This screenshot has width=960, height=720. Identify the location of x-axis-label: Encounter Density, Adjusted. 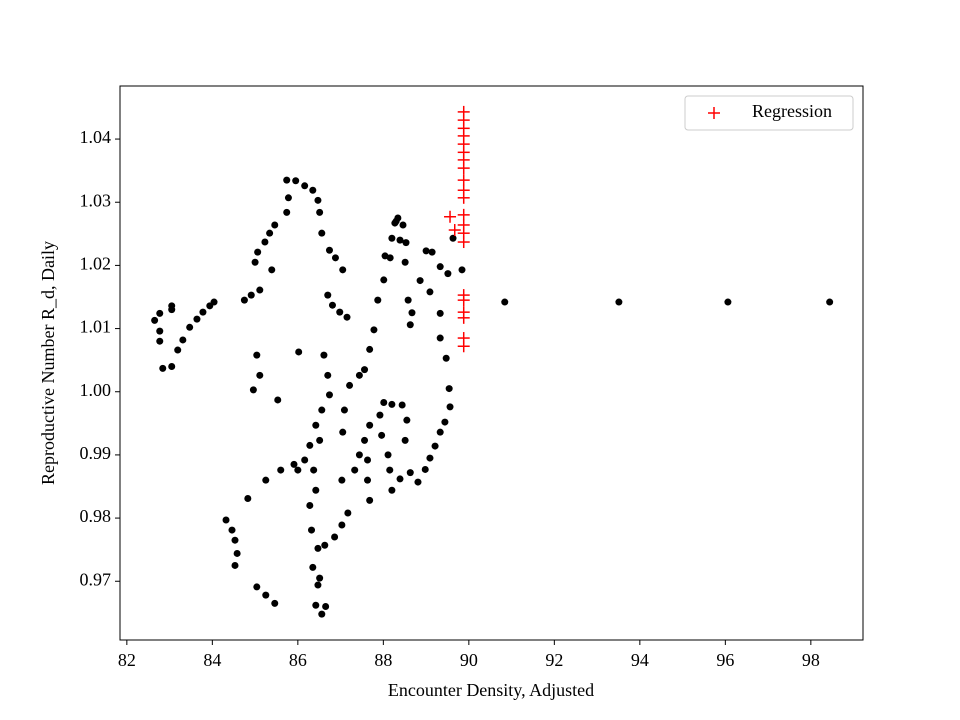
(491, 690).